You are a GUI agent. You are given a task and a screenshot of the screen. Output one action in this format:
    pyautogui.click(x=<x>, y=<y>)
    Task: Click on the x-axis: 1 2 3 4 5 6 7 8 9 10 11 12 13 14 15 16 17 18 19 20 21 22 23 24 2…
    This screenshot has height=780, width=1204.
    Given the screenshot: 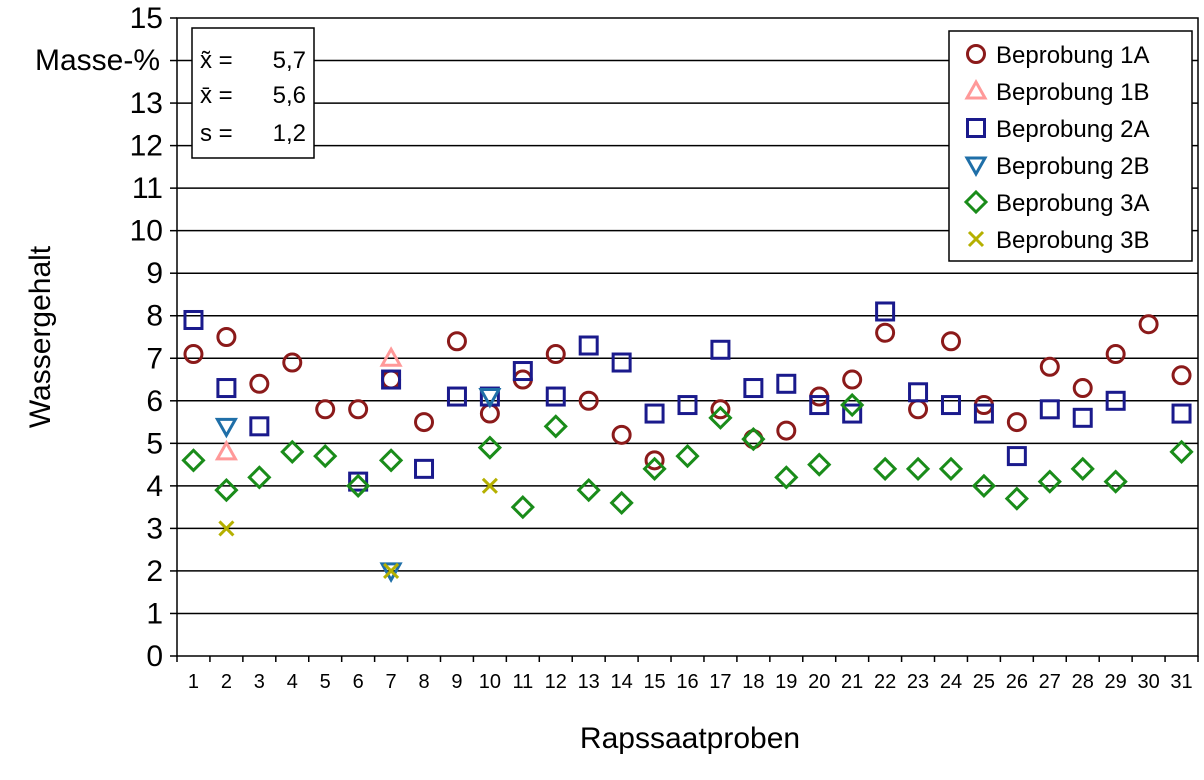 What is the action you would take?
    pyautogui.click(x=687, y=674)
    